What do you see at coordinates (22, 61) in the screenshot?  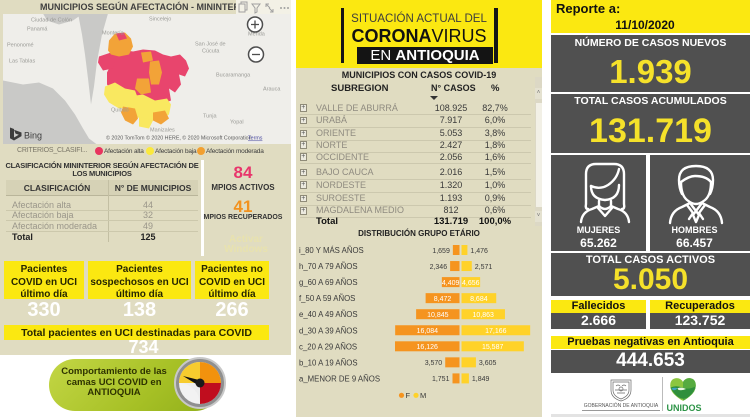 I see `svg-text: Las Tablas` at bounding box center [22, 61].